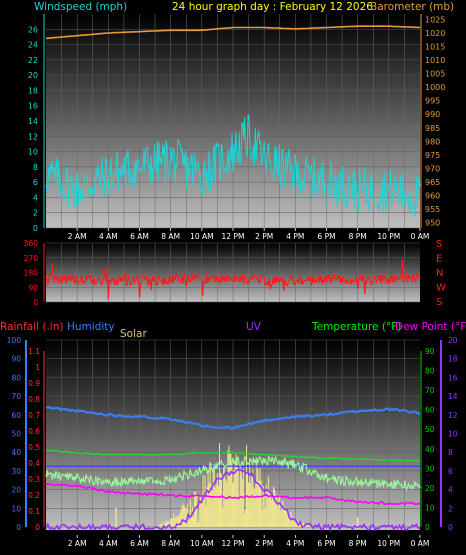 The height and width of the screenshot is (555, 466). I want to click on rainfall-tick-label: 0.3, so click(34, 479).